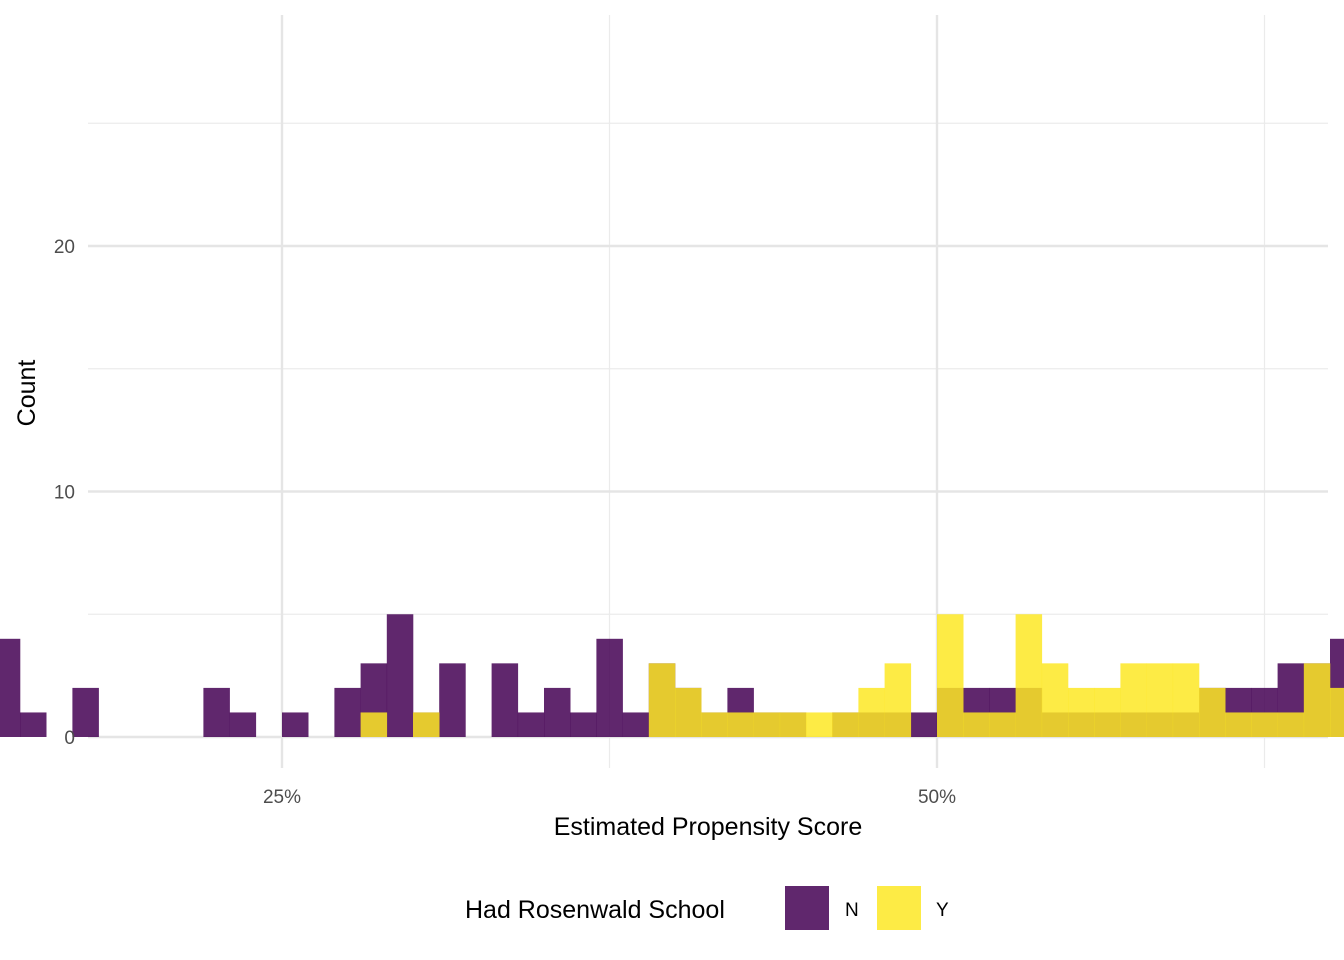 The image size is (1344, 960). What do you see at coordinates (64, 247) in the screenshot?
I see `y-tick-label: 20` at bounding box center [64, 247].